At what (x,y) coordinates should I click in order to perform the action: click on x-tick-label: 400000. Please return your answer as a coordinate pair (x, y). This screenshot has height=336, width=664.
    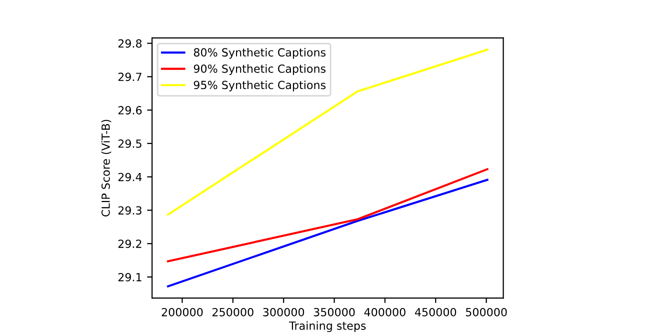
    Looking at the image, I should click on (385, 312).